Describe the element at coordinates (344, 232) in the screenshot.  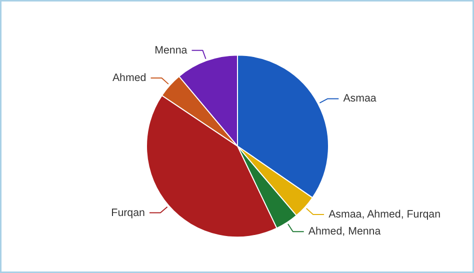
I see `slice-label: Ahmed, Menna` at that location.